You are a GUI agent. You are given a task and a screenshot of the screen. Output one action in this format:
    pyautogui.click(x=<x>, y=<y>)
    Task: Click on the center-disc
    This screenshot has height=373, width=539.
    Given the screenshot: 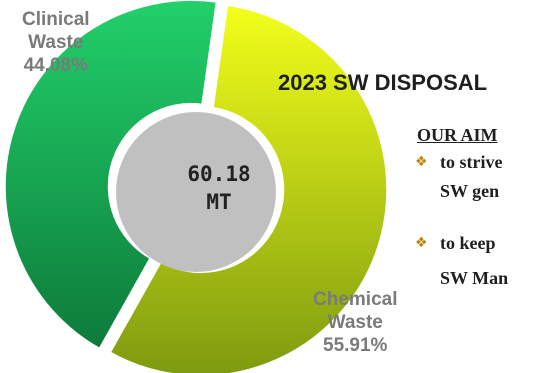 What is the action you would take?
    pyautogui.click(x=196, y=192)
    